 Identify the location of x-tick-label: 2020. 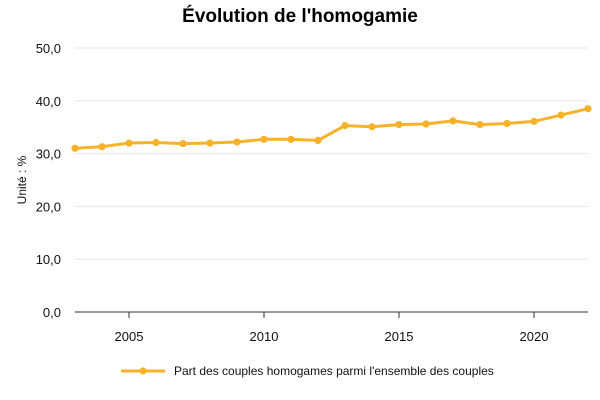
(534, 336).